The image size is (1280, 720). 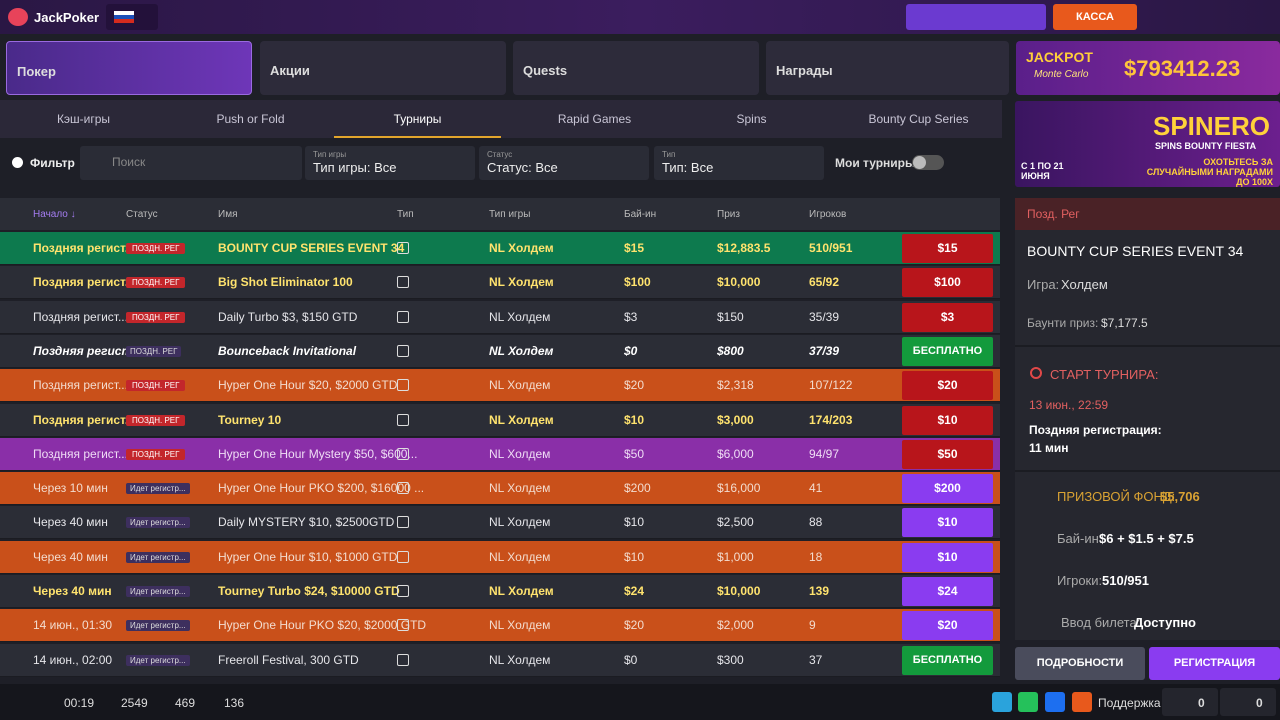 I want to click on register-button: $50, so click(x=947, y=454).